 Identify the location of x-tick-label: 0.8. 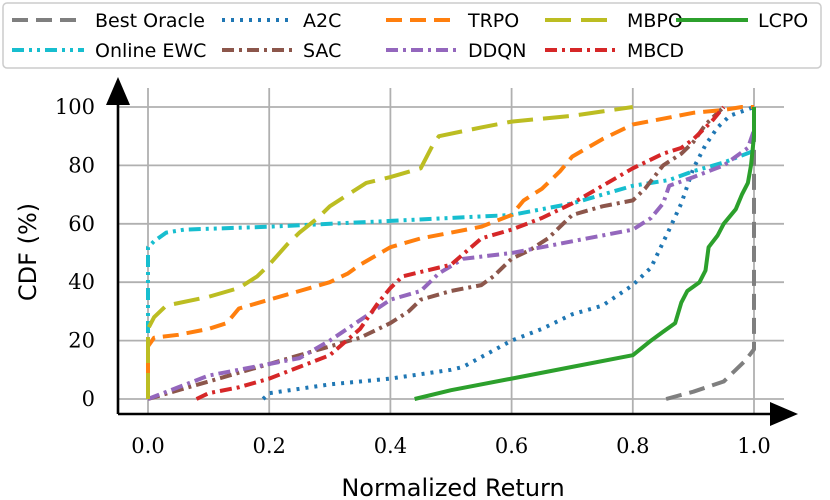
(632, 446).